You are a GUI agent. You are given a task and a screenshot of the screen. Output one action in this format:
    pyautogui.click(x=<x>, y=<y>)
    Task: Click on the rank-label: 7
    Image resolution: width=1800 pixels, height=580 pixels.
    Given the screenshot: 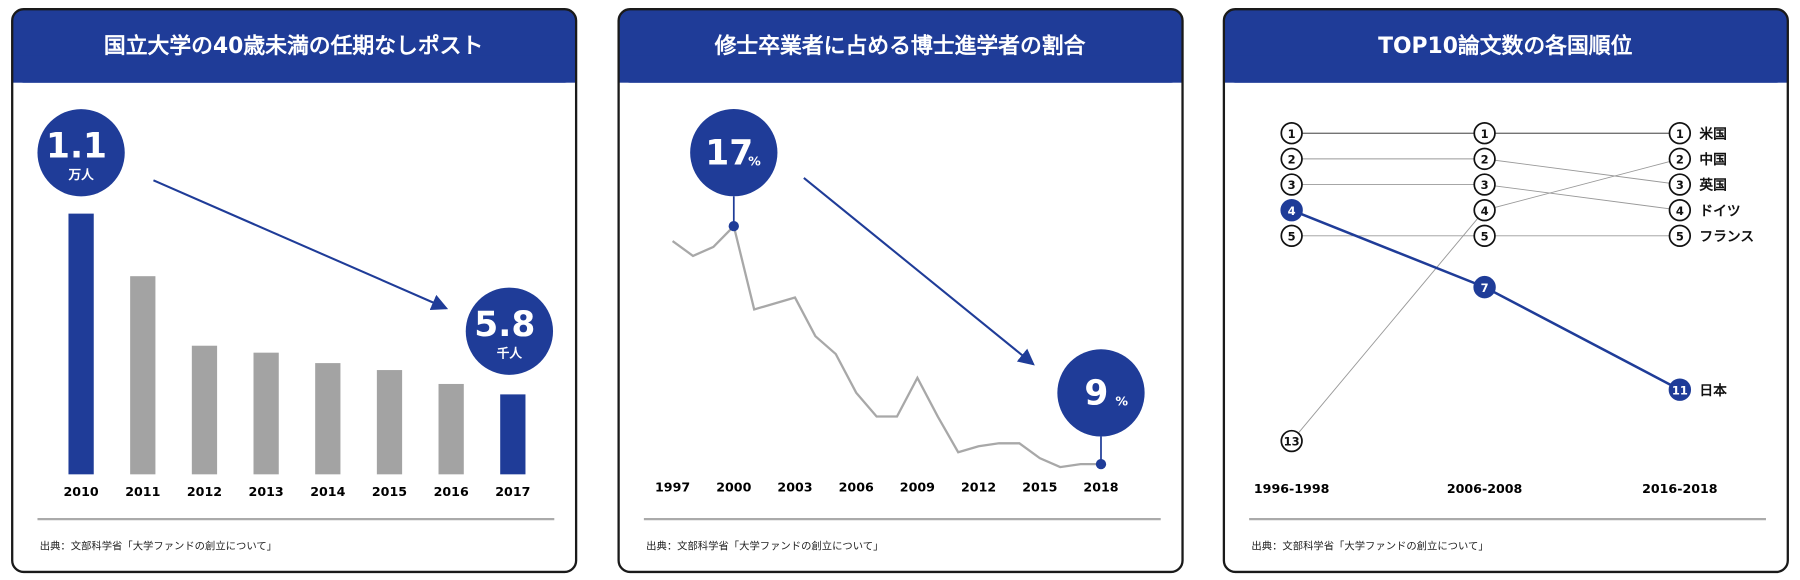 What is the action you would take?
    pyautogui.click(x=1485, y=288)
    